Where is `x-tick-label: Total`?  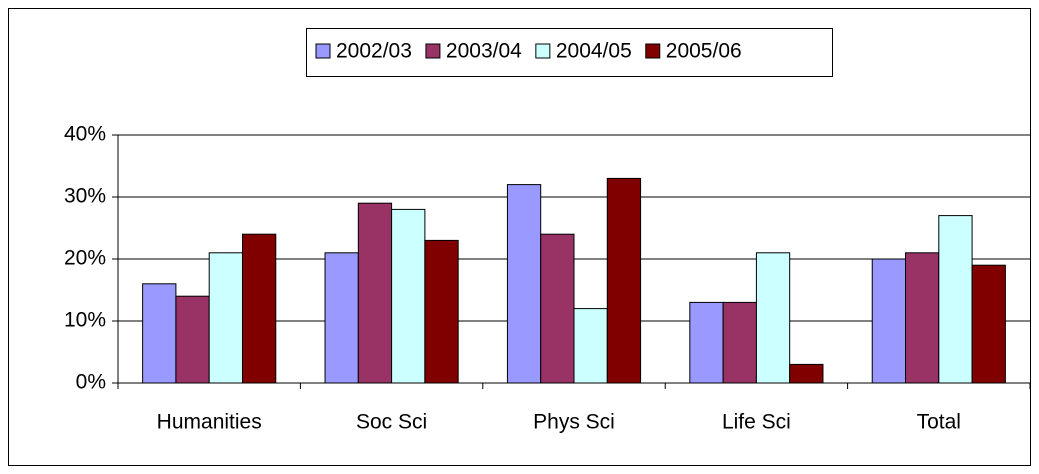
x-tick-label: Total is located at coordinates (939, 422).